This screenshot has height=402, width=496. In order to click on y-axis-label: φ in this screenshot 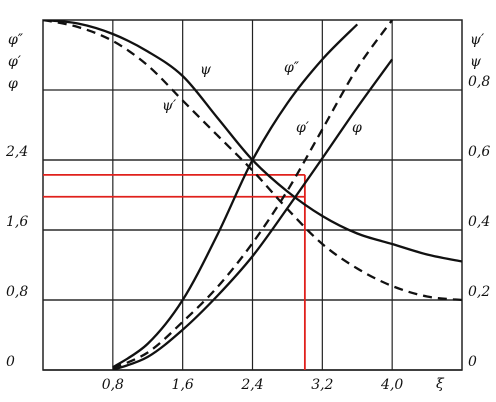, I will do `click(13, 84)`.